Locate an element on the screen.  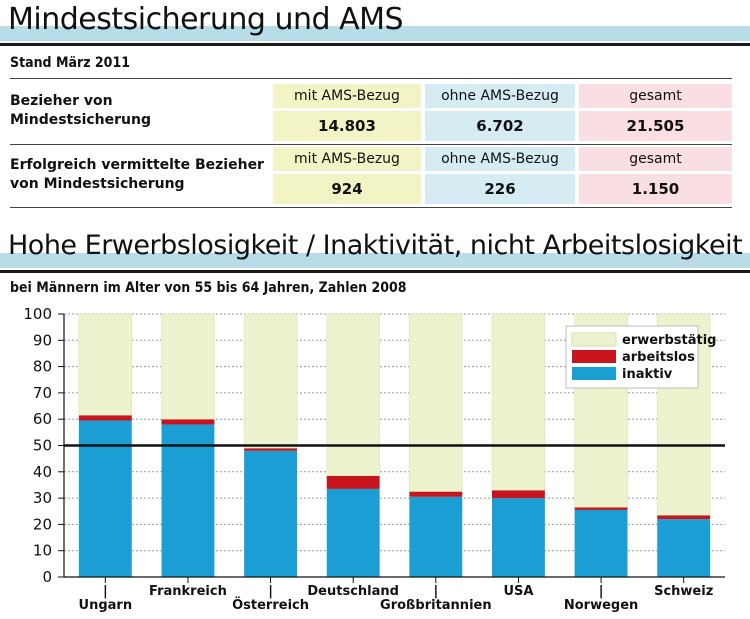
row1-header-gesamt: gesamt is located at coordinates (655, 96).